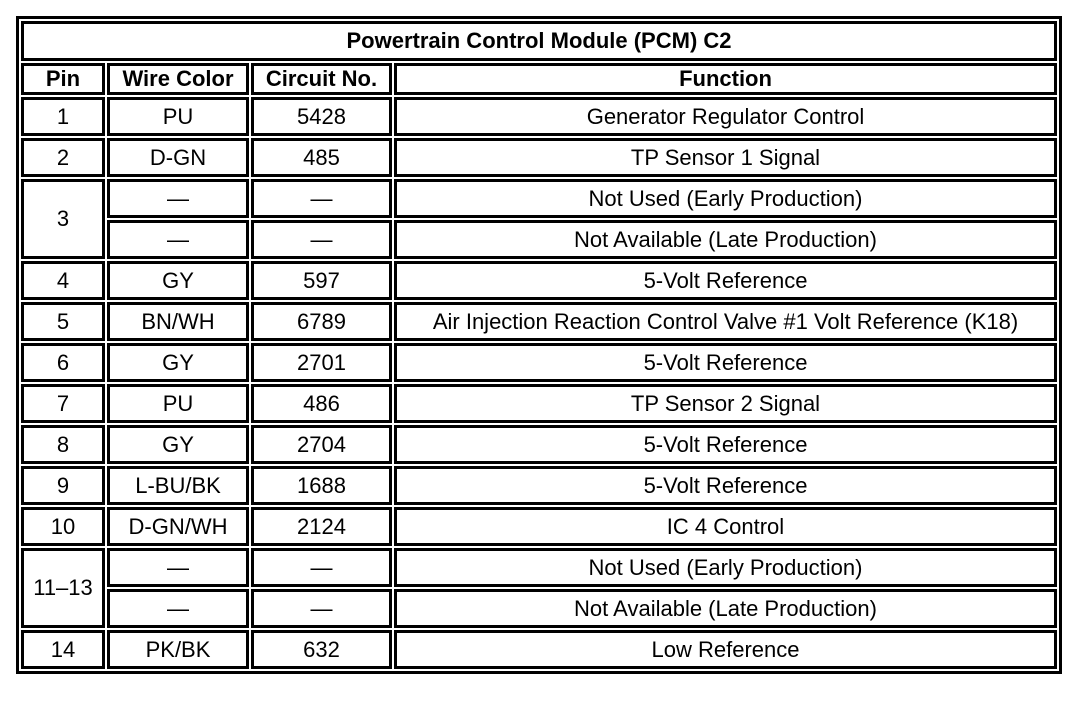 This screenshot has height=702, width=1088. I want to click on title-row: Powertrain Control Module (PCM) C2, so click(539, 41).